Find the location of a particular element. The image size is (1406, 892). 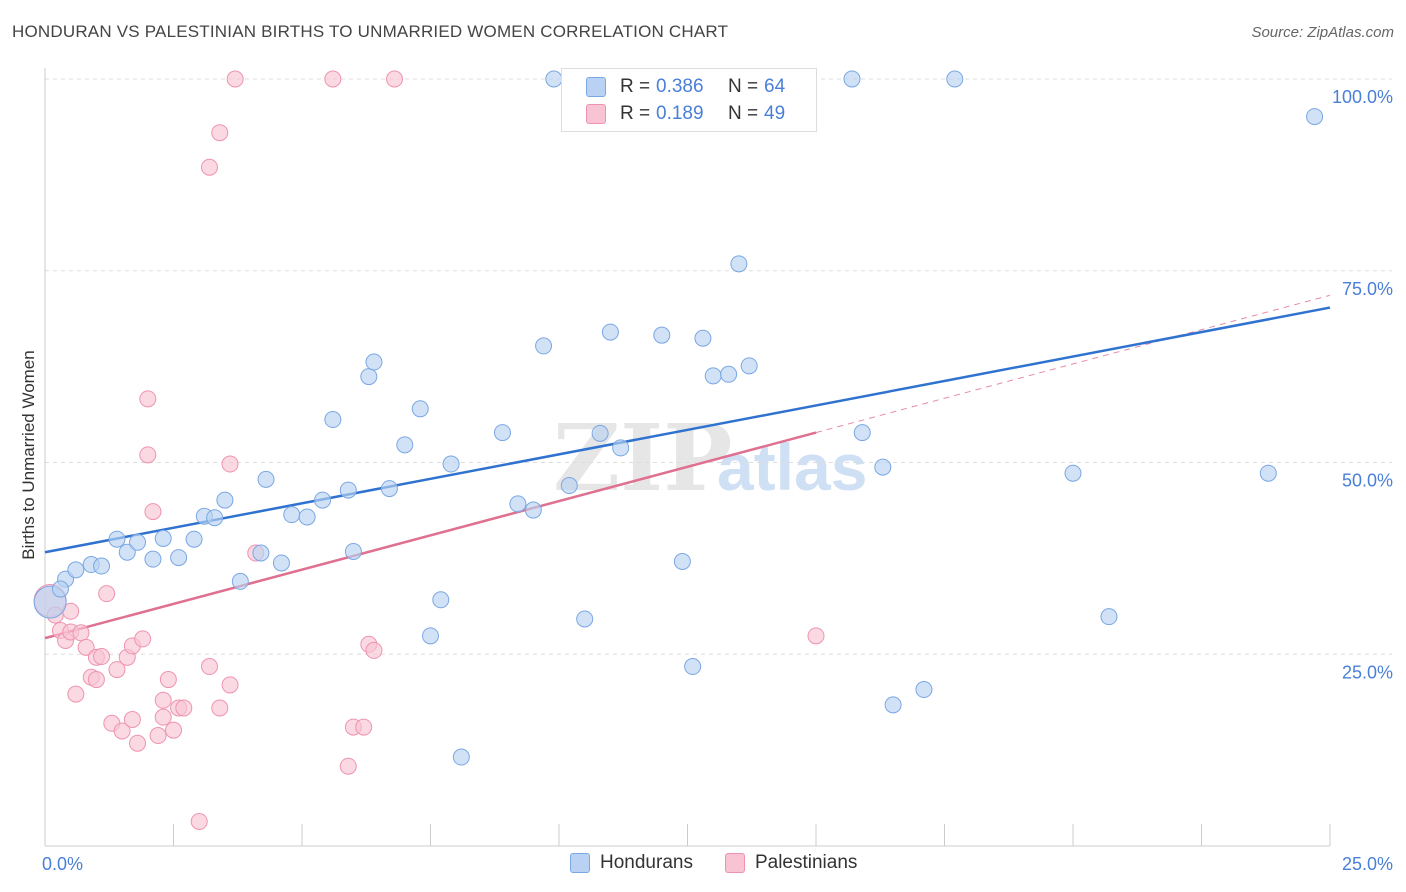

y-axis-label: Births to Unmarried Women is located at coordinates (28, 454).